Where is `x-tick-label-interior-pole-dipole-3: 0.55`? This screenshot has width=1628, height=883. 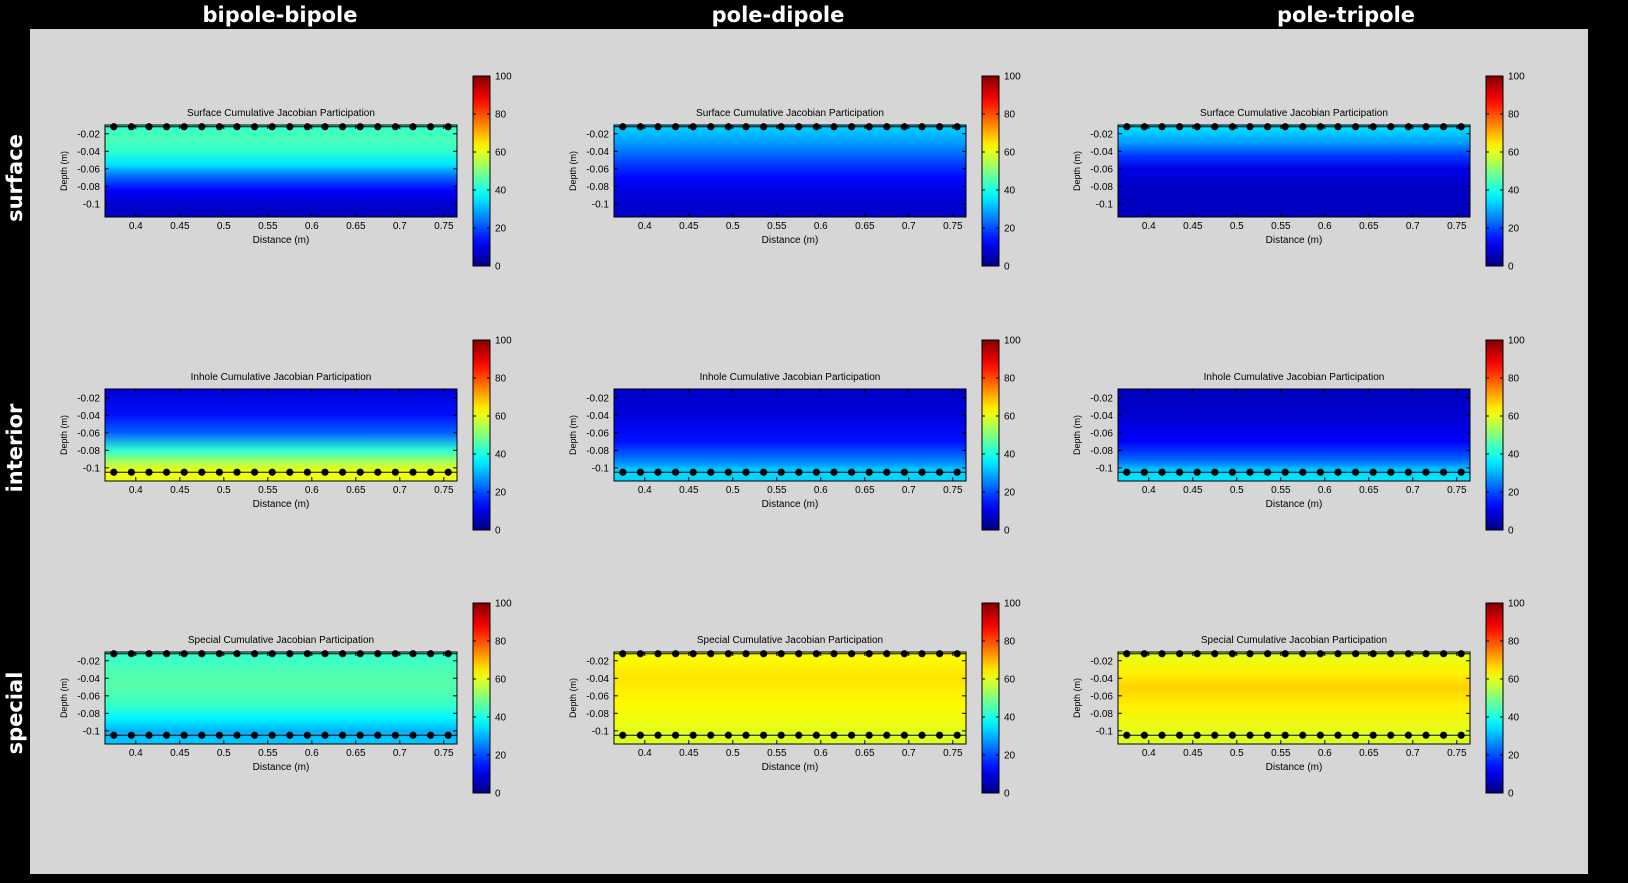
x-tick-label-interior-pole-dipole-3: 0.55 is located at coordinates (777, 490).